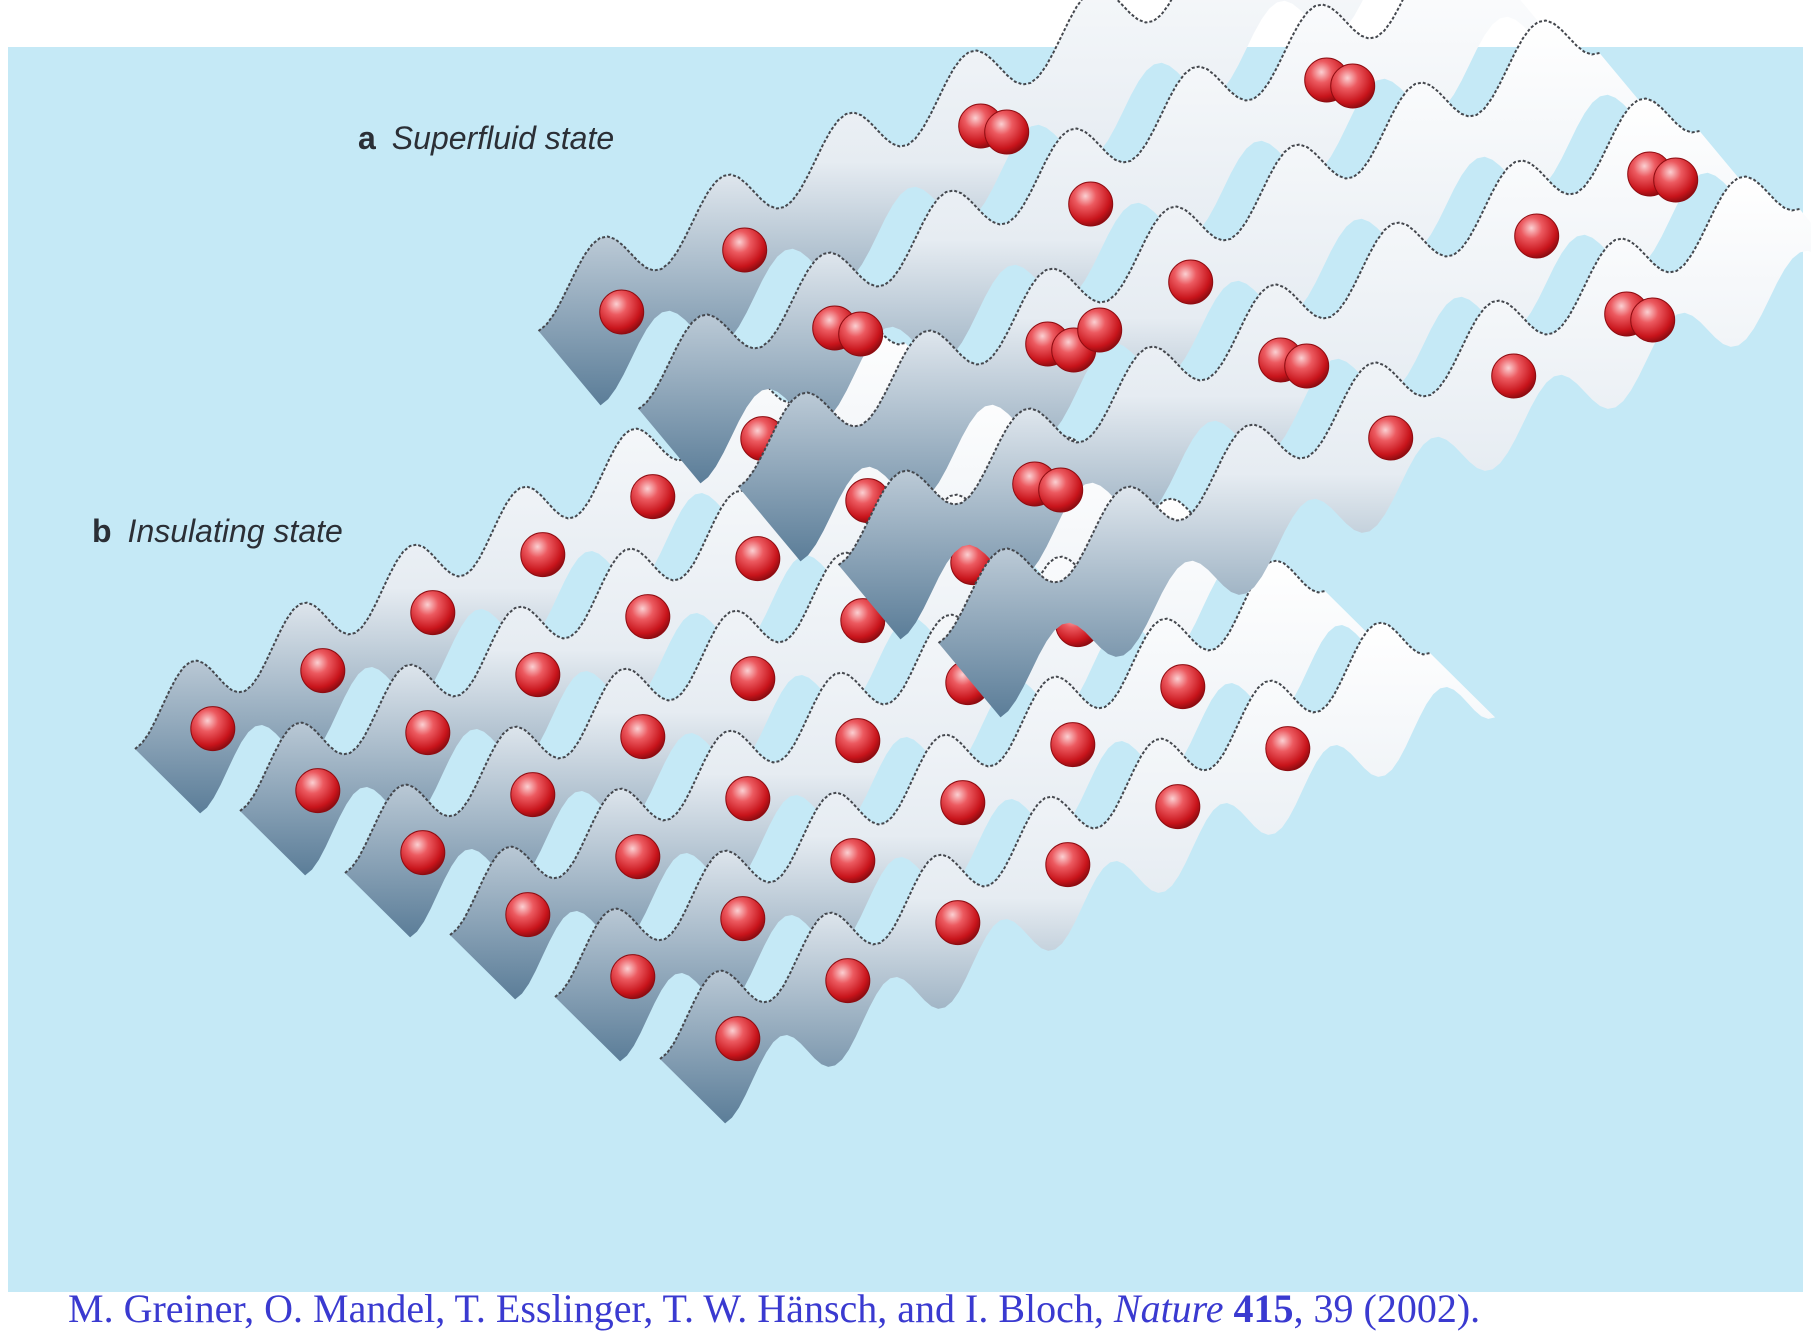 The image size is (1811, 1338). Describe the element at coordinates (1168, 1308) in the screenshot. I see `citation-journal: Nature` at that location.